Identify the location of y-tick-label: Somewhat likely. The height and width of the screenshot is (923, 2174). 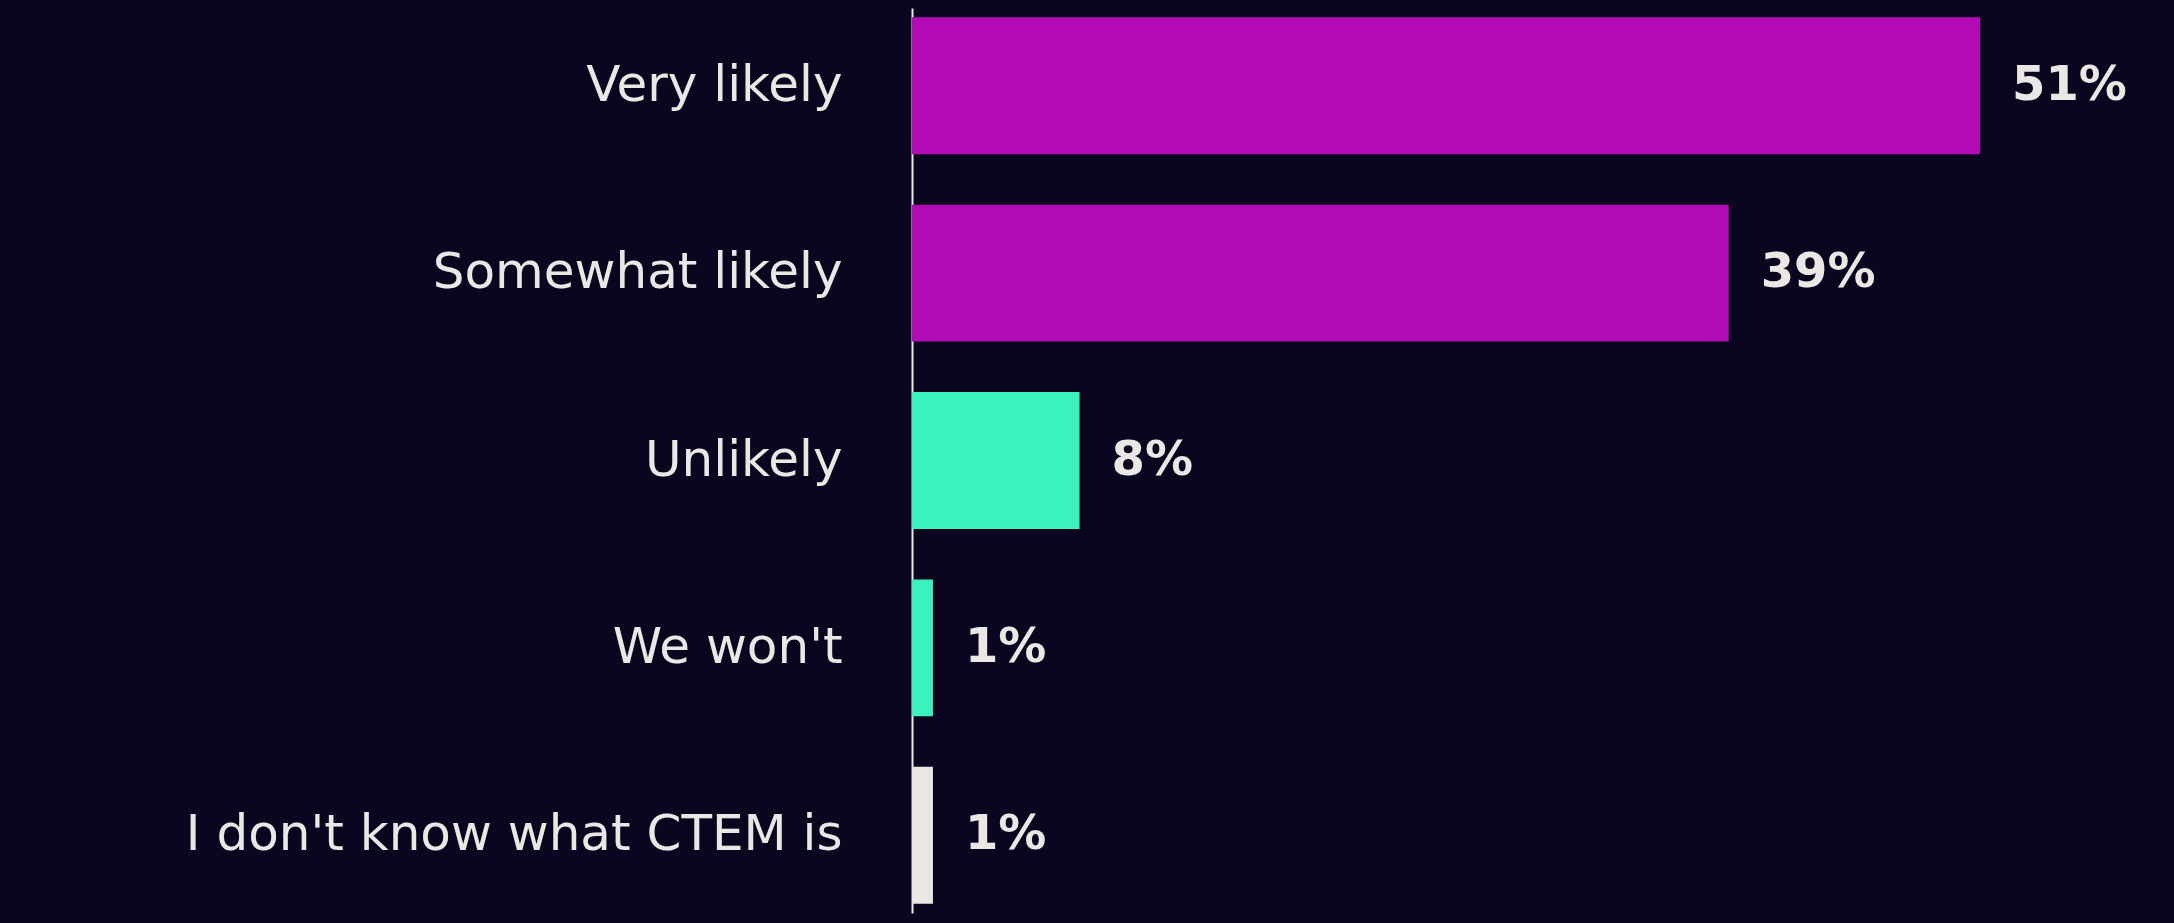
(637, 271).